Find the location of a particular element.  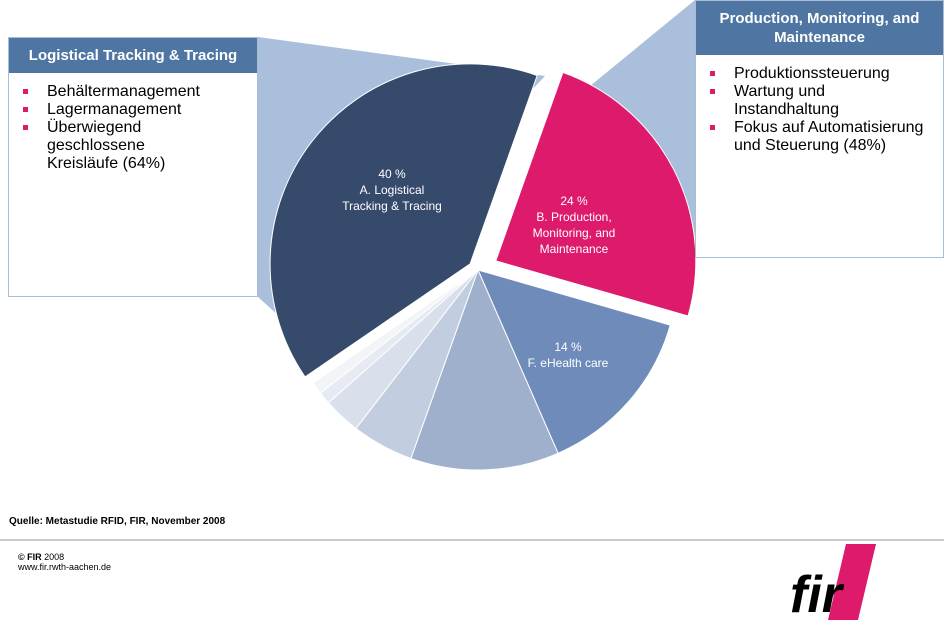

callout-item: Behältermanagement is located at coordinates (136, 92).